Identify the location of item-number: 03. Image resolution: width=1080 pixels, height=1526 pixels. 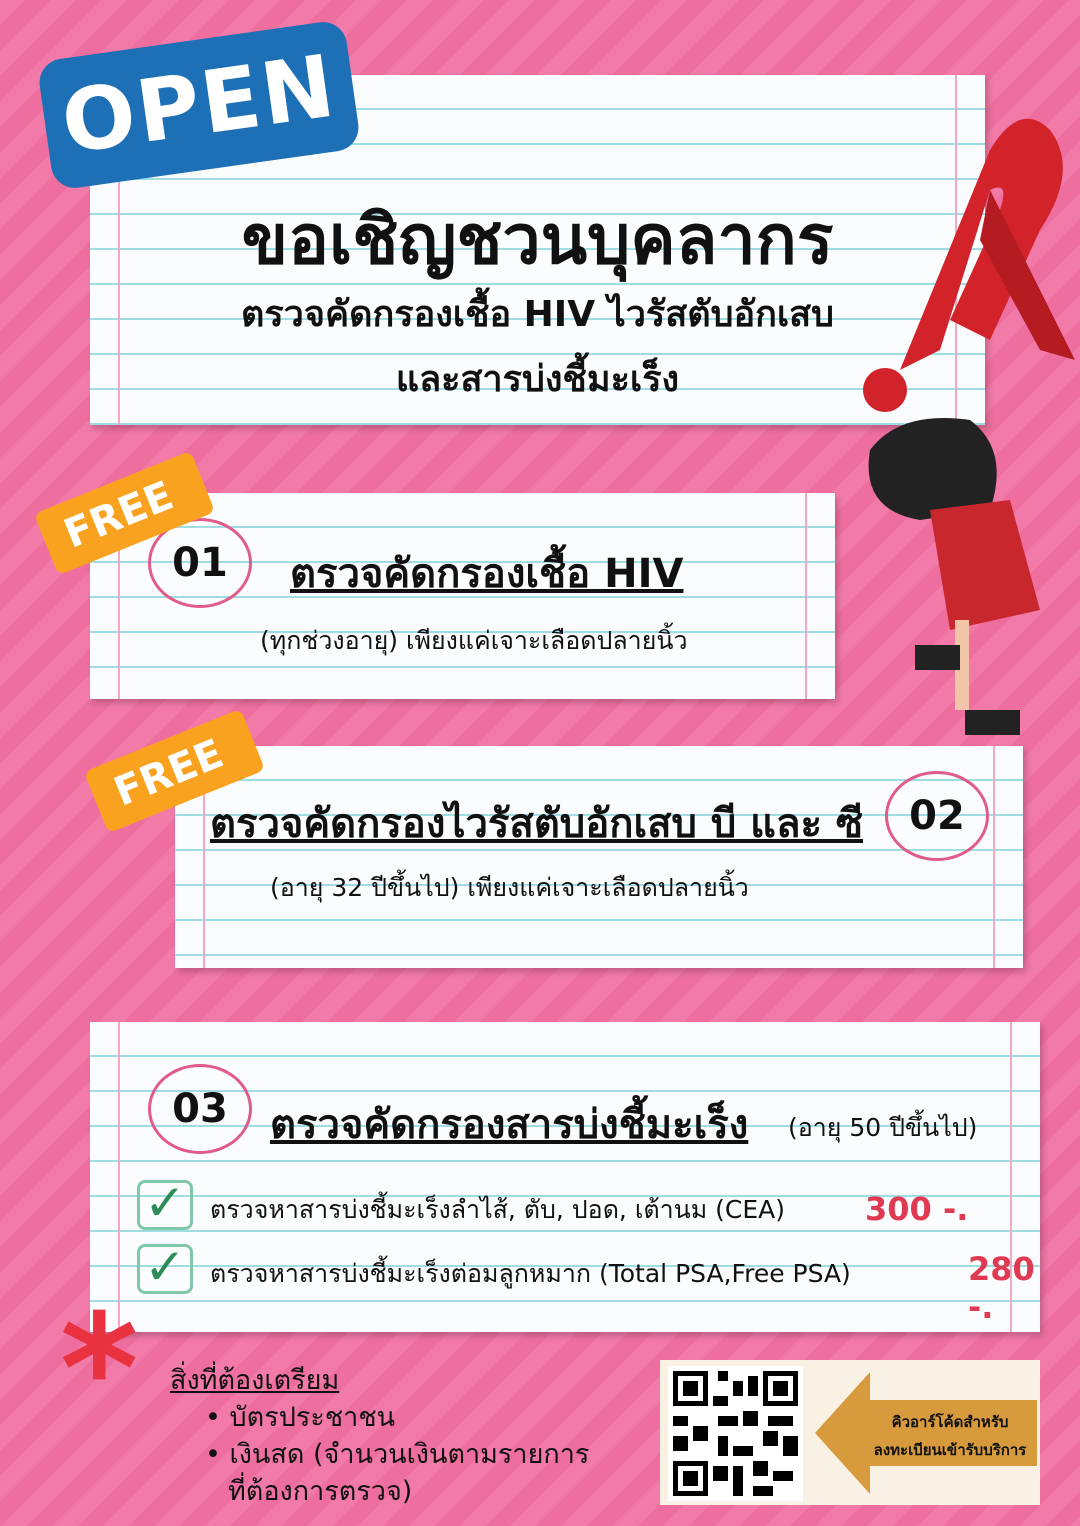
(200, 1109).